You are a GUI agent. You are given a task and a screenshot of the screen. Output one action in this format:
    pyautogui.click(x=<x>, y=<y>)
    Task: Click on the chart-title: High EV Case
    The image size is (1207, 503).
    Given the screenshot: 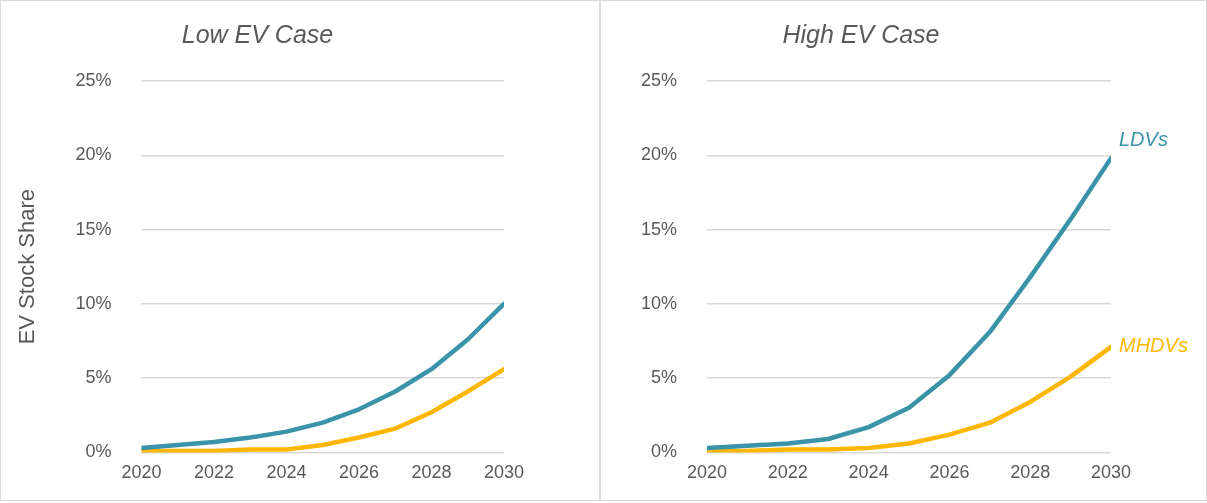 What is the action you would take?
    pyautogui.click(x=861, y=33)
    